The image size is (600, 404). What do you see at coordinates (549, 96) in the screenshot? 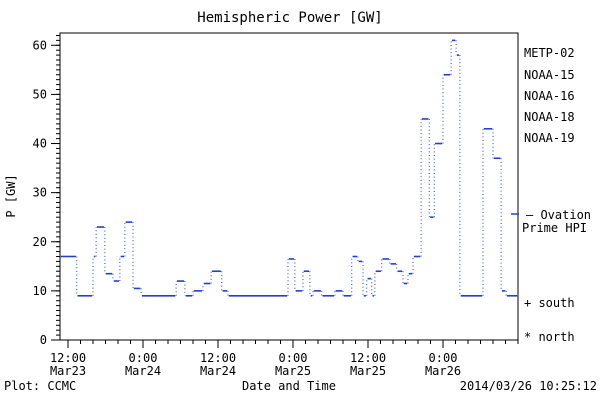
I see `legend-item-noaa16: NOAA-16` at bounding box center [549, 96].